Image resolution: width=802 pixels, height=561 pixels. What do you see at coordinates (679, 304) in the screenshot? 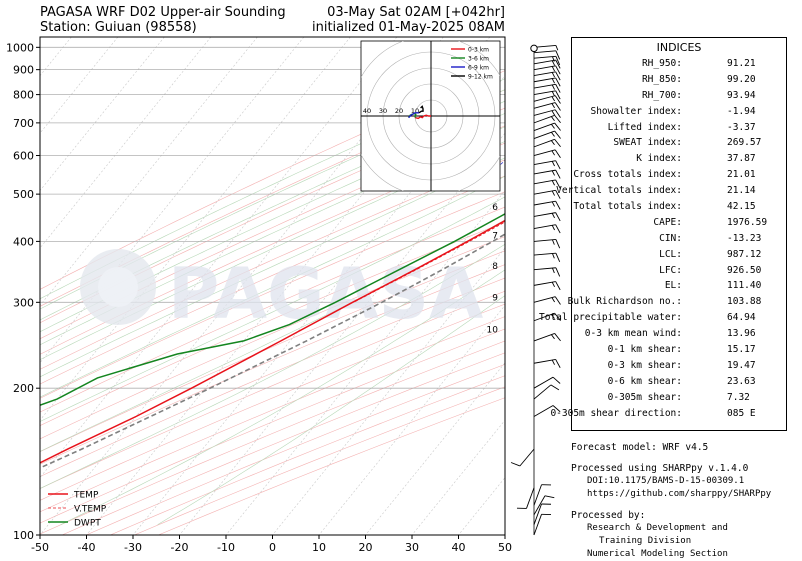
I see `index-row: Bulk Richardson no.:103.88` at bounding box center [679, 304].